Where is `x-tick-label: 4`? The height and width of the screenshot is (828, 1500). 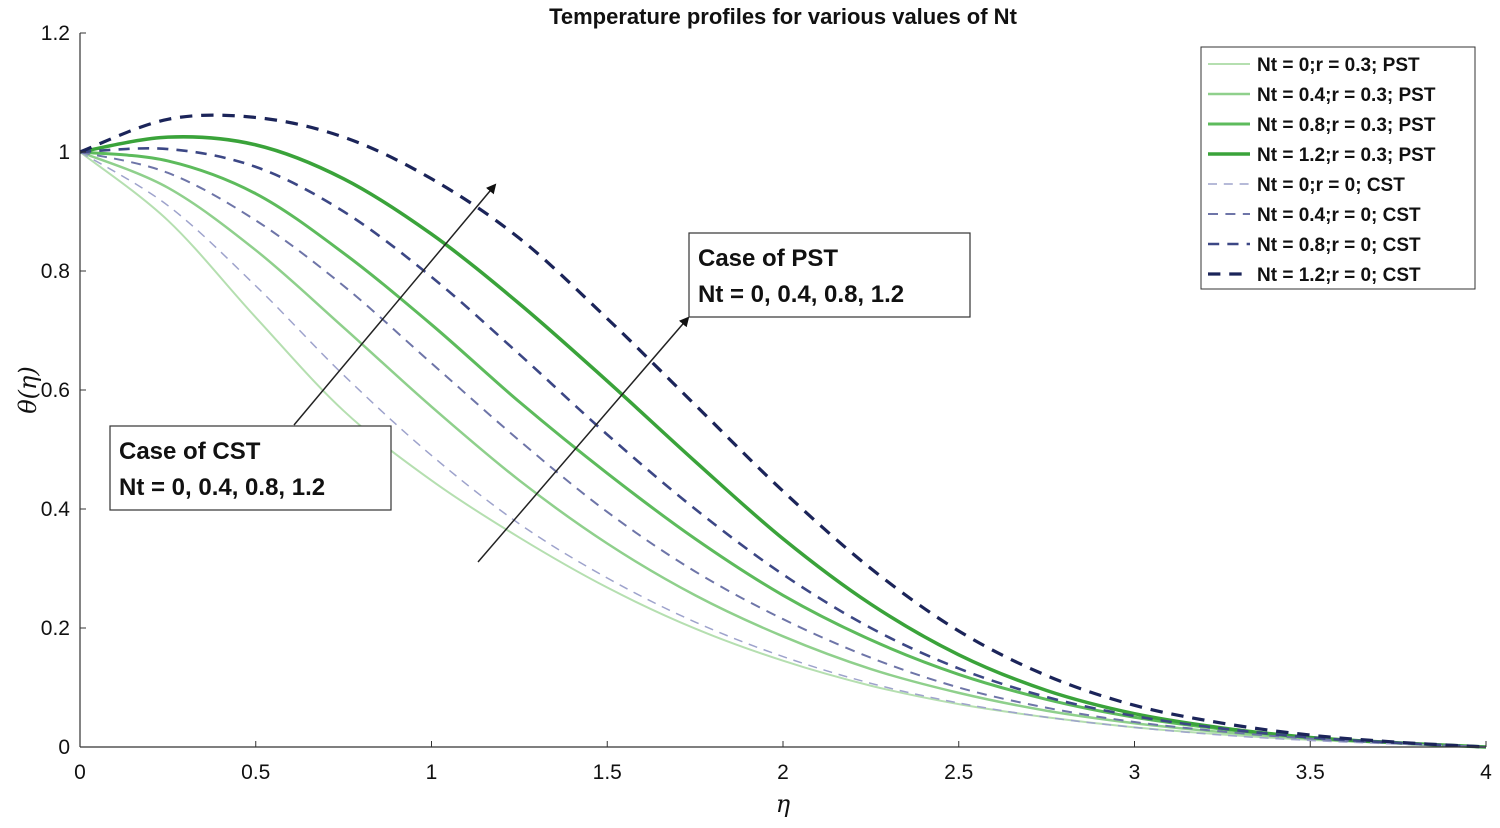
x-tick-label: 4 is located at coordinates (1486, 772).